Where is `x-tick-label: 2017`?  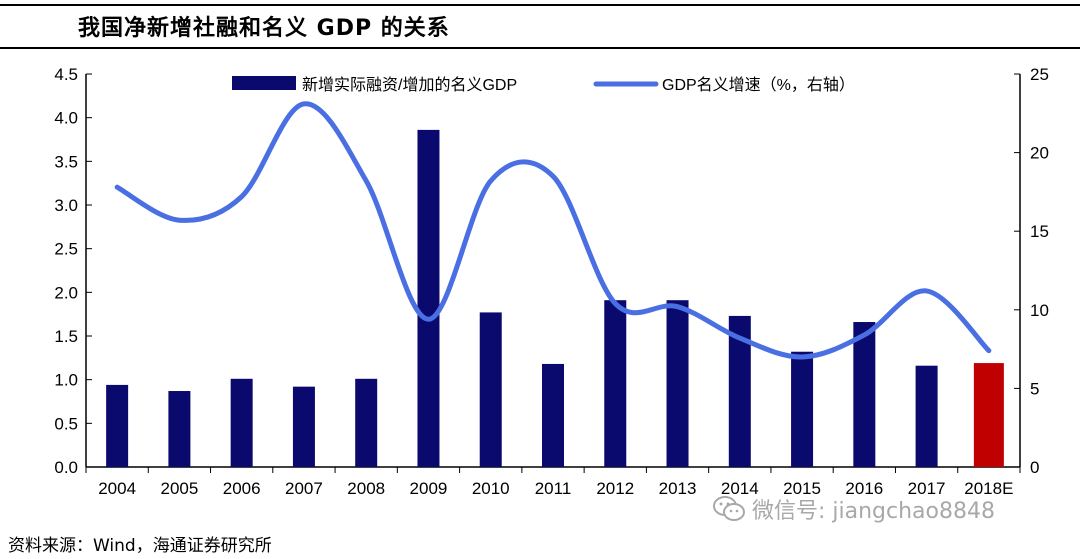
x-tick-label: 2017 is located at coordinates (927, 488).